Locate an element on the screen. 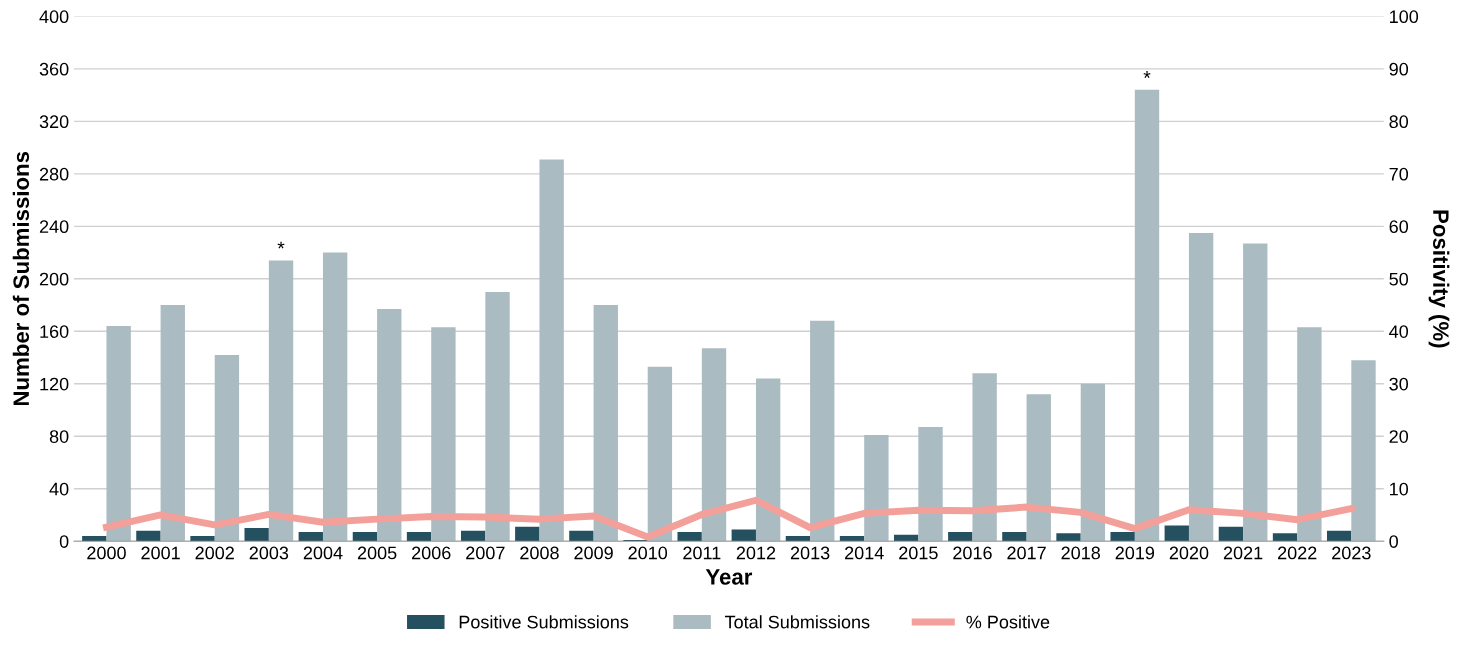 This screenshot has height=656, width=1480. y-tick-label: 360 is located at coordinates (54, 69).